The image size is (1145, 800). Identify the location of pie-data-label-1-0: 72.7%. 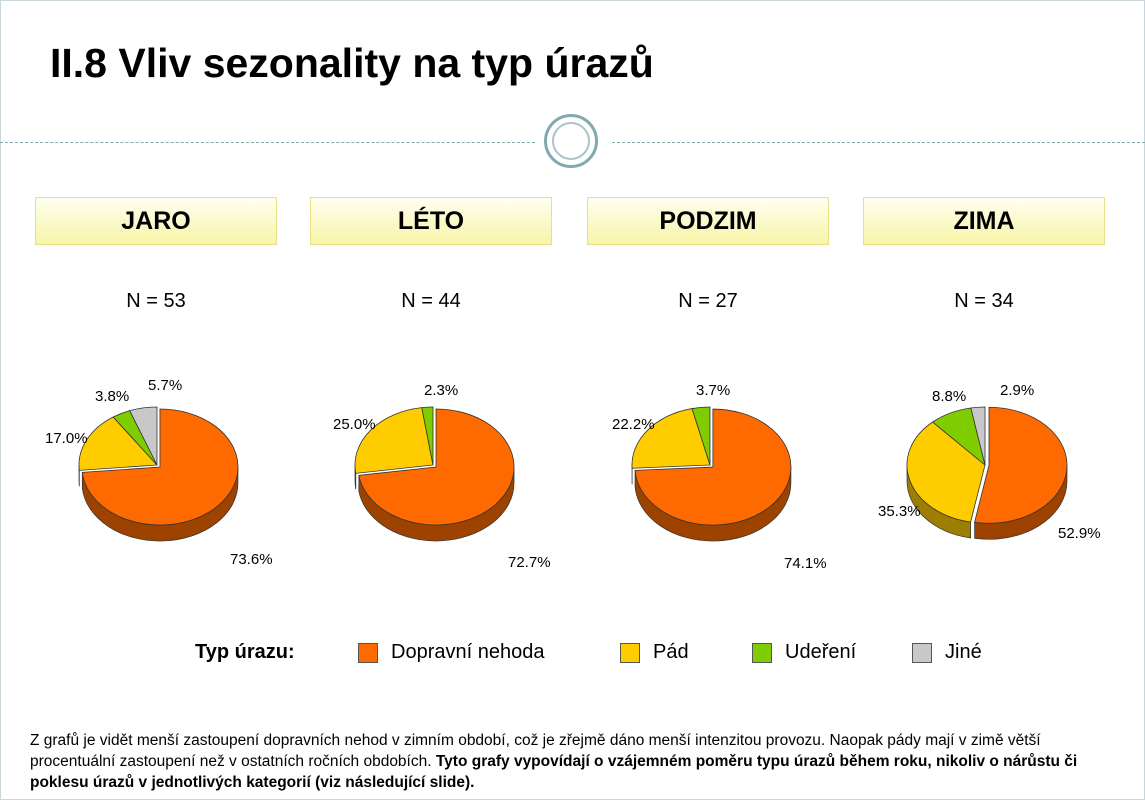
(529, 562).